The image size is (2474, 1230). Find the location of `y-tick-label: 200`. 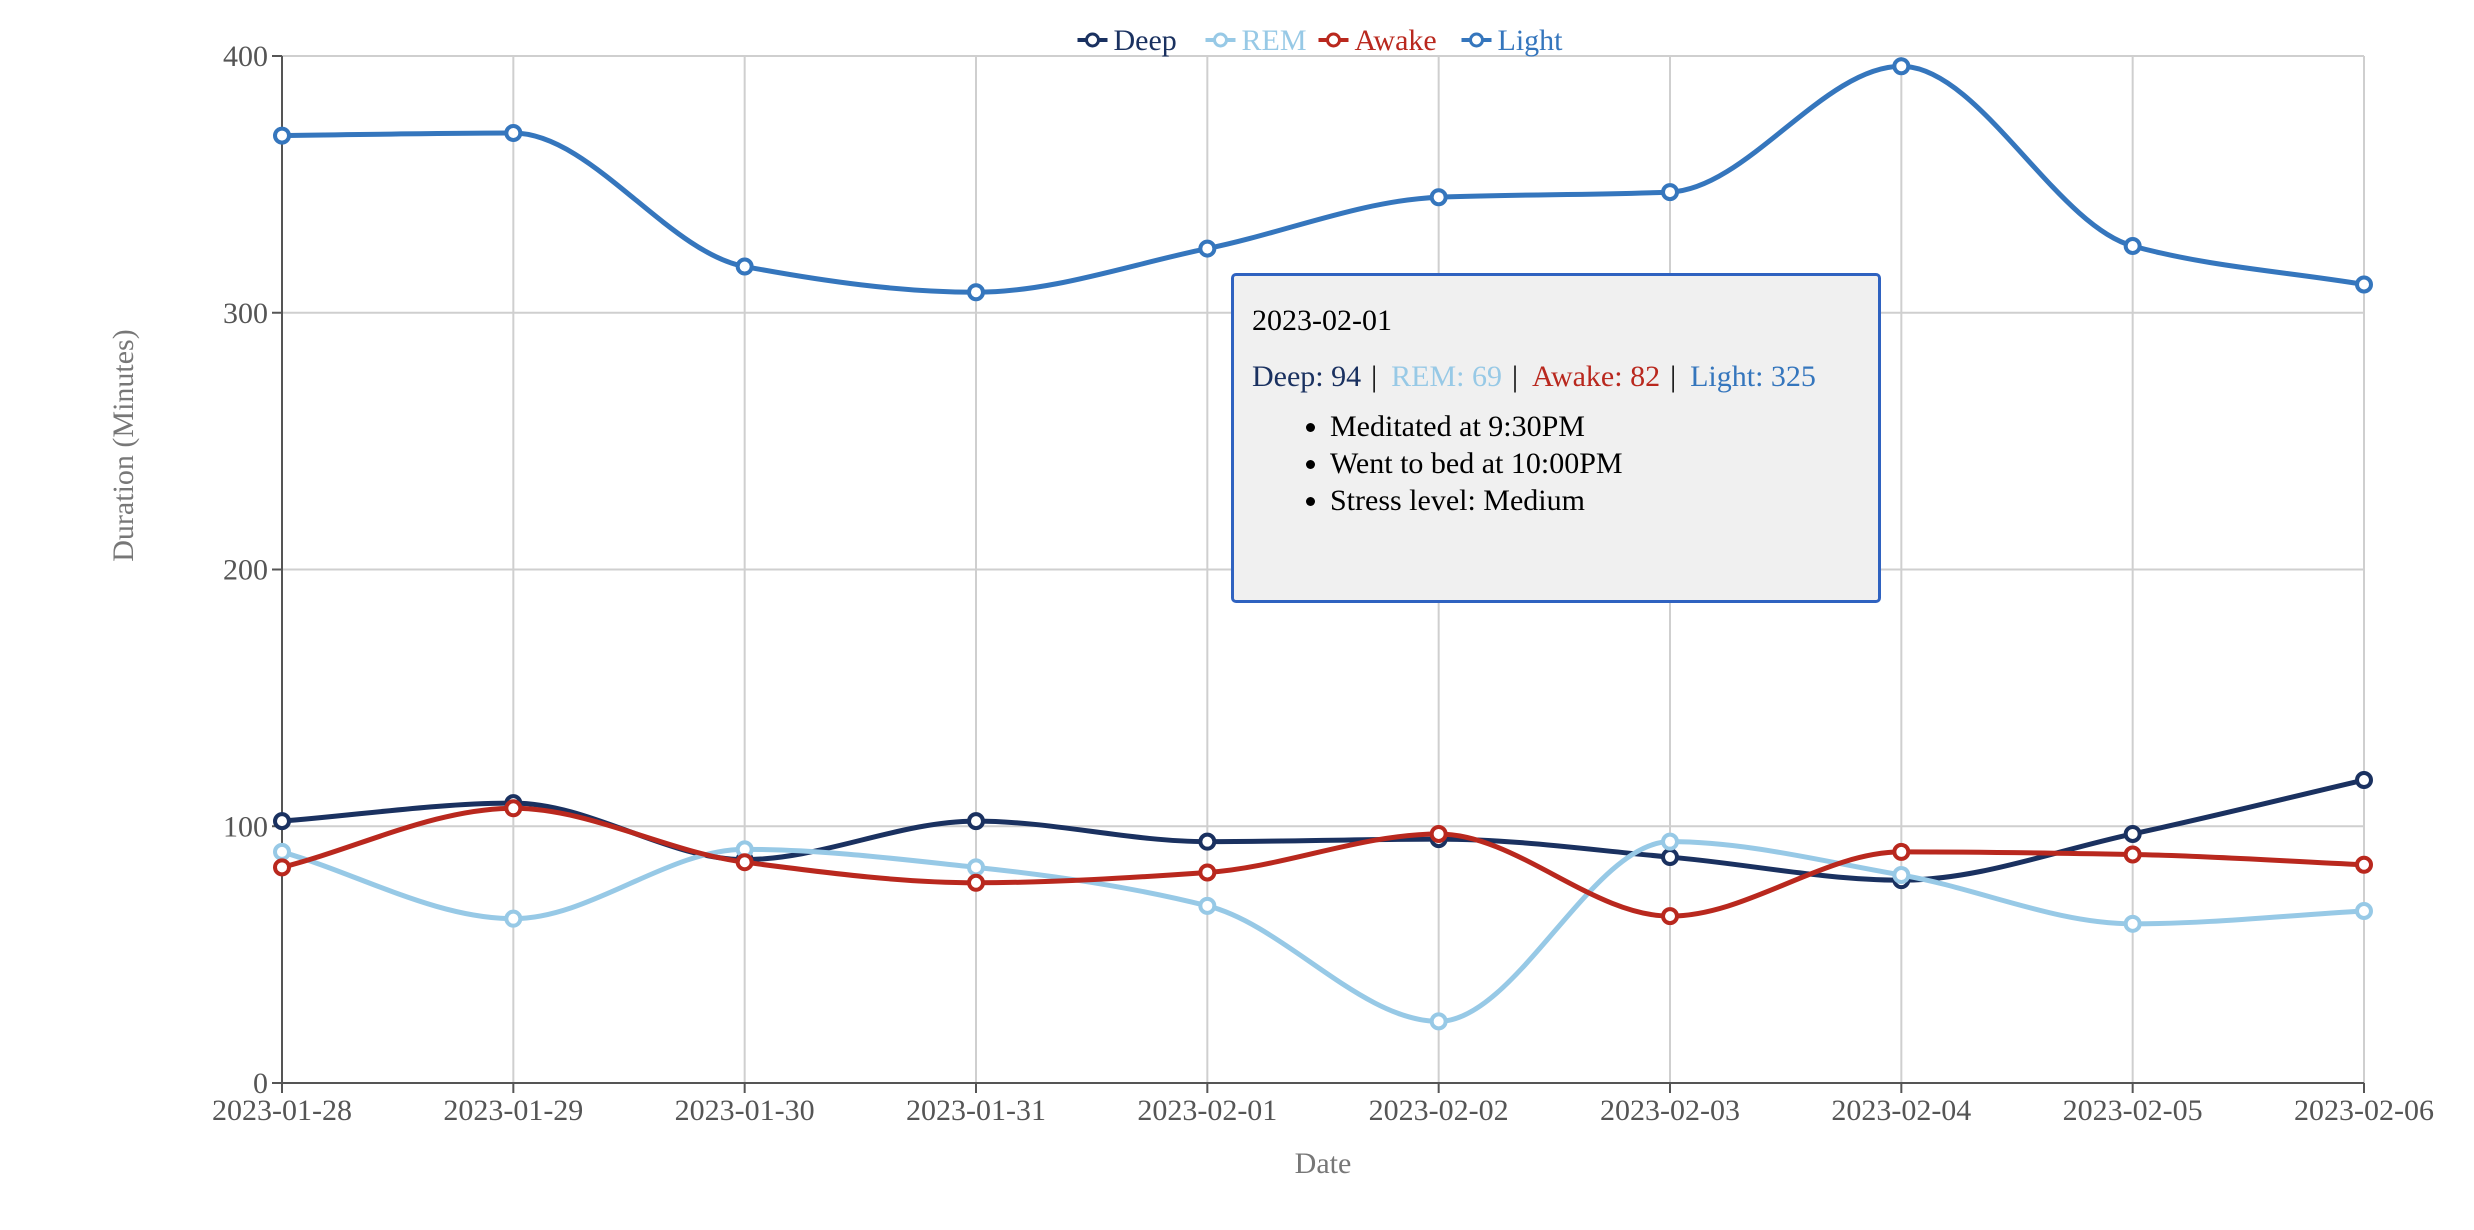

y-tick-label: 200 is located at coordinates (245, 570).